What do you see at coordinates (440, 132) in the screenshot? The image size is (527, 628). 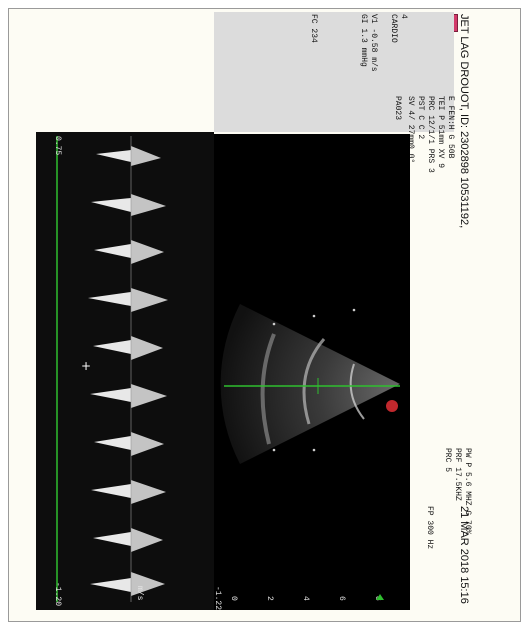 I see `param-line2: TEI P 51mm XV 9` at bounding box center [440, 132].